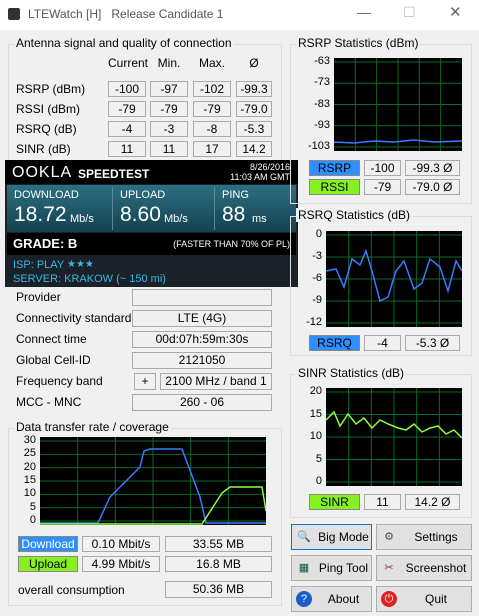  What do you see at coordinates (364, 12) in the screenshot?
I see `minimize: —` at bounding box center [364, 12].